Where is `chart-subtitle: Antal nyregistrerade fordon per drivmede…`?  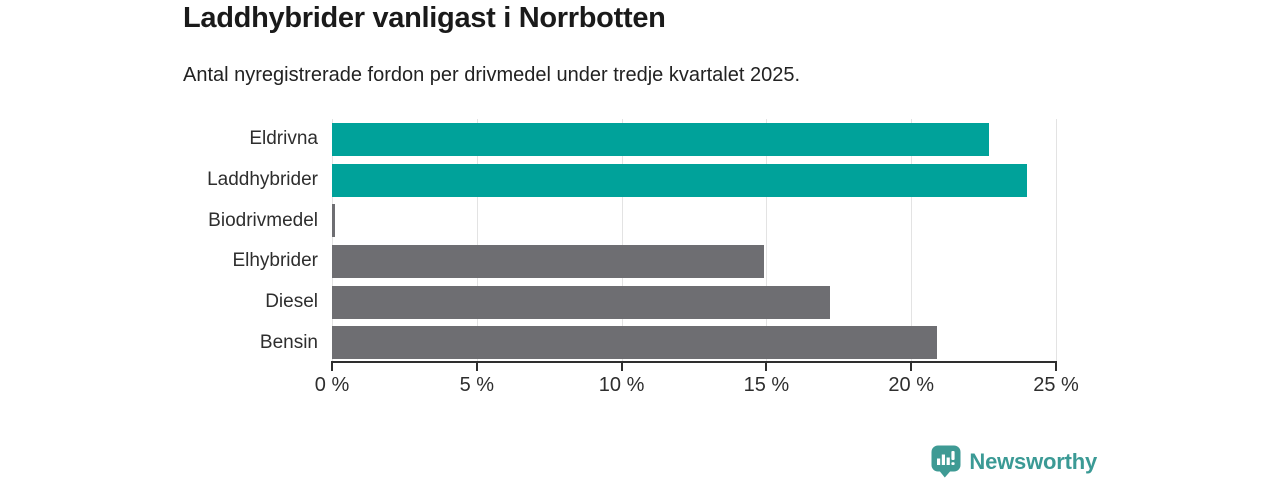
chart-subtitle: Antal nyregistrerade fordon per drivmede… is located at coordinates (492, 75).